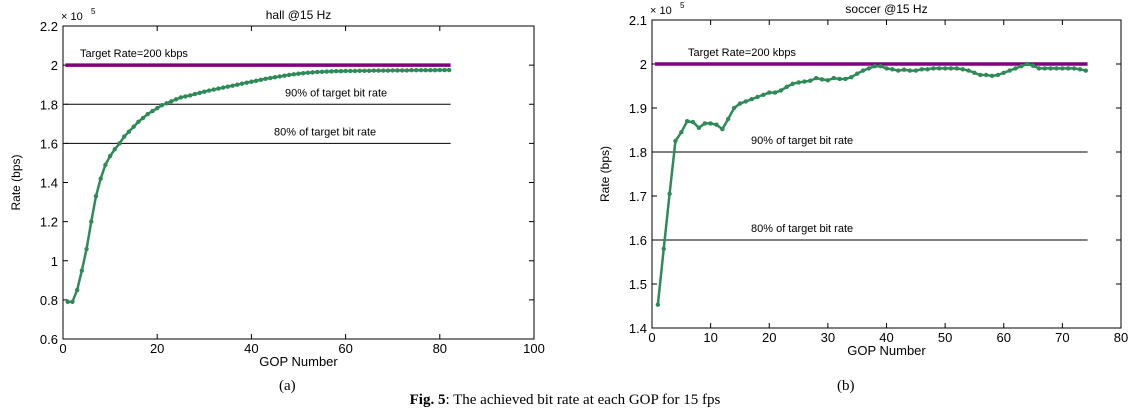  I want to click on y-tick-label: 1.9, so click(638, 108).